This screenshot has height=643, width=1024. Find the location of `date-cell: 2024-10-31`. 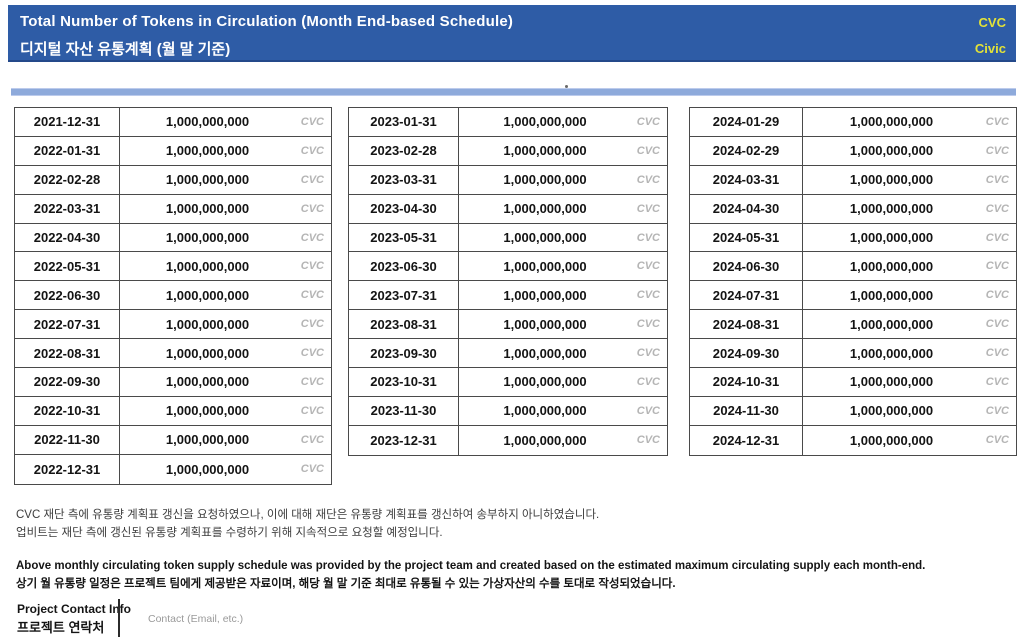

date-cell: 2024-10-31 is located at coordinates (746, 382).